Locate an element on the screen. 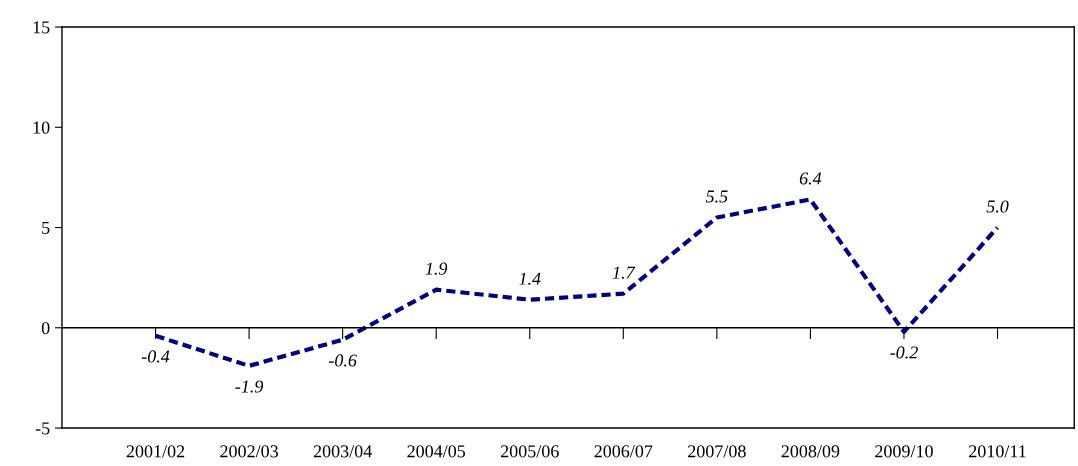 Image resolution: width=1078 pixels, height=466 pixels. y-tick-label: 5 is located at coordinates (46, 227).